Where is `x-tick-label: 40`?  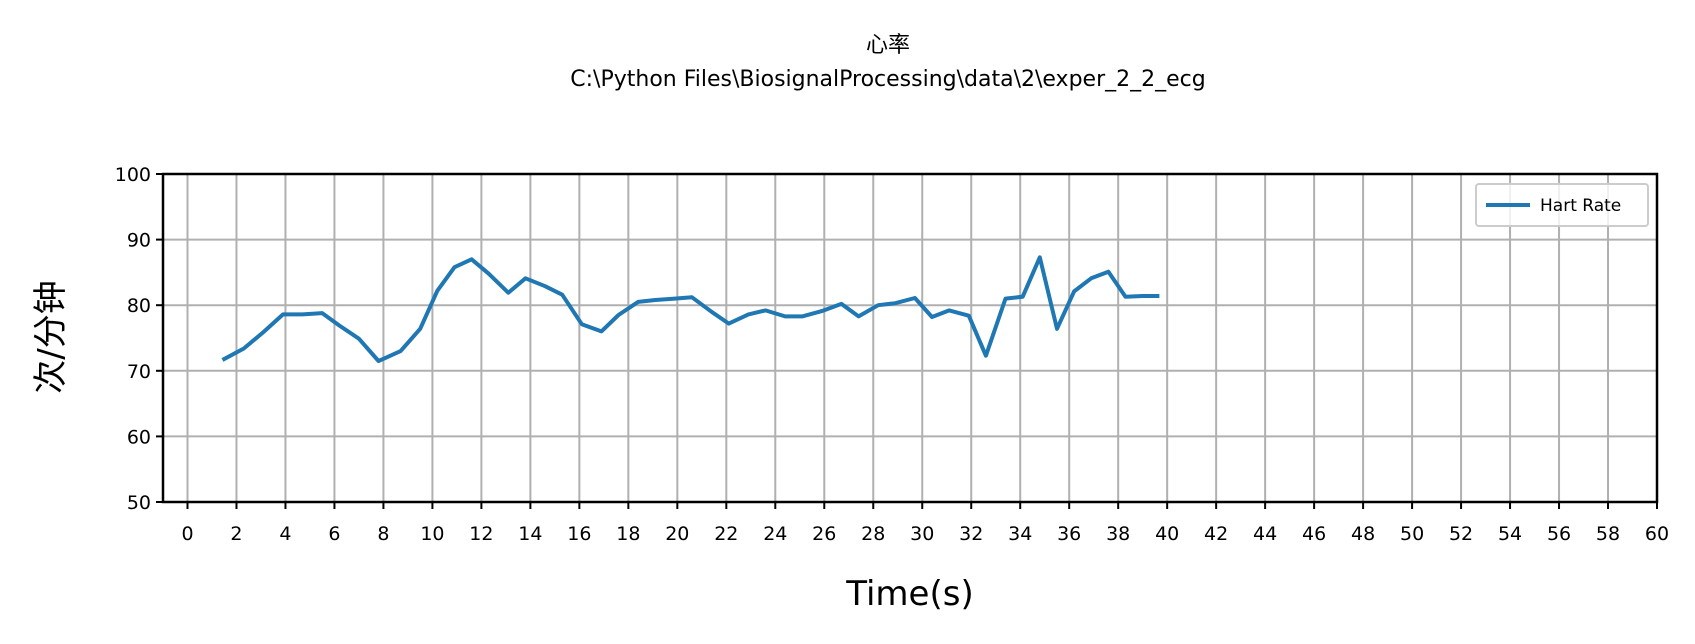
x-tick-label: 40 is located at coordinates (1167, 534).